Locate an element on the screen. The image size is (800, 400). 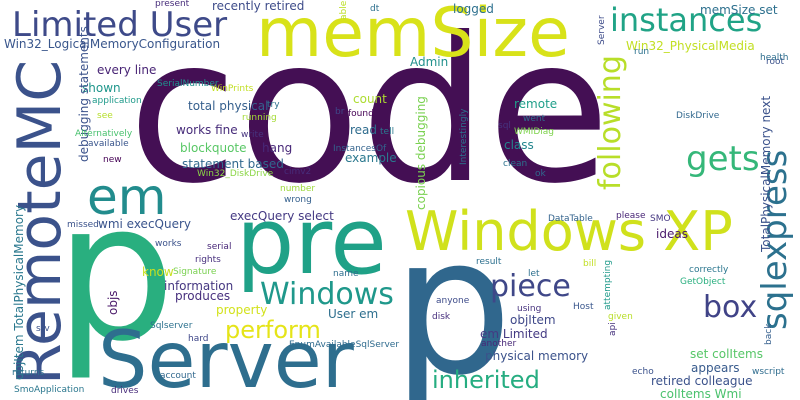
cloud-word: Interestingly is located at coordinates (464, 136).